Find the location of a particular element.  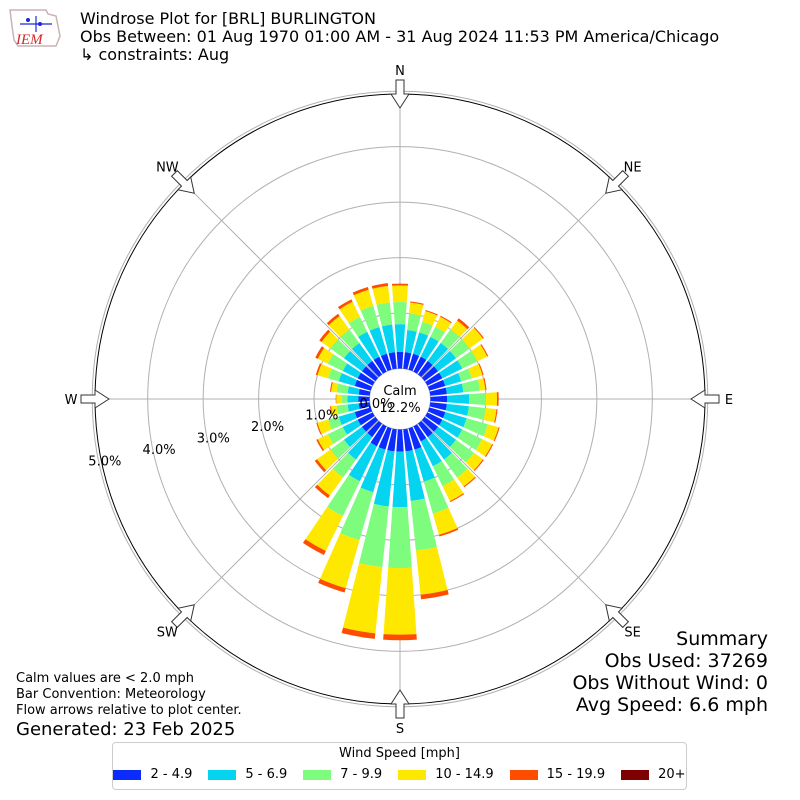

calm-disc is located at coordinates (400, 399).